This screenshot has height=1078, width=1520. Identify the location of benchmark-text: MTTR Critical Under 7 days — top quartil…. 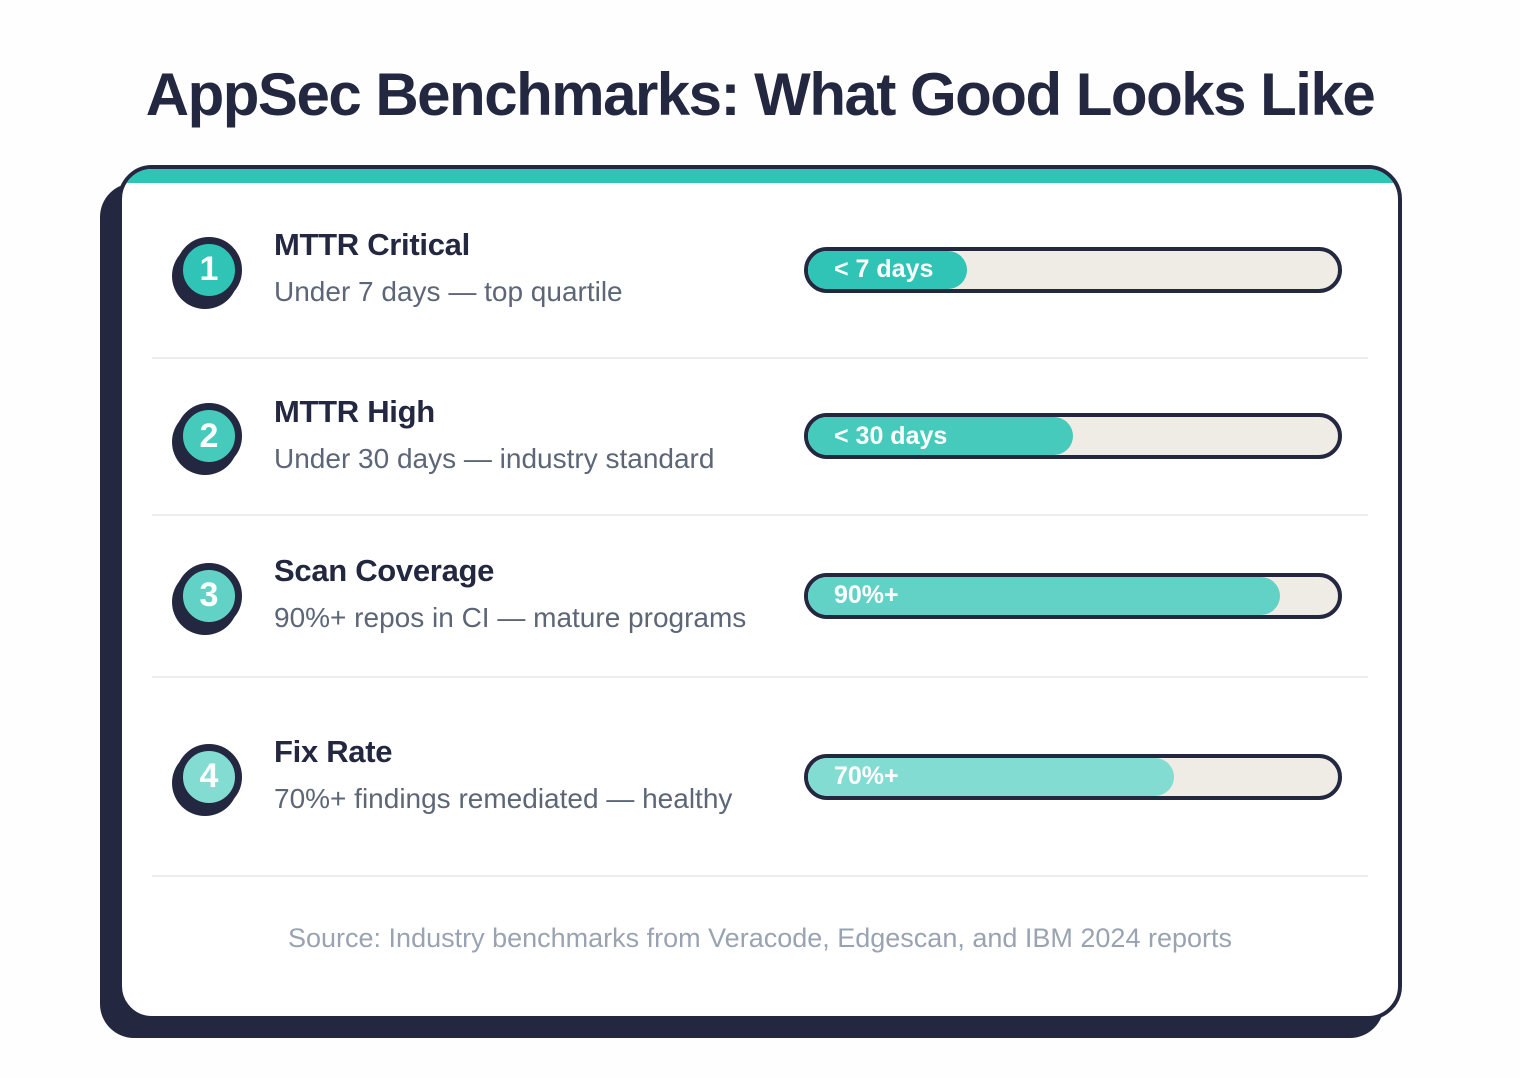
(448, 270).